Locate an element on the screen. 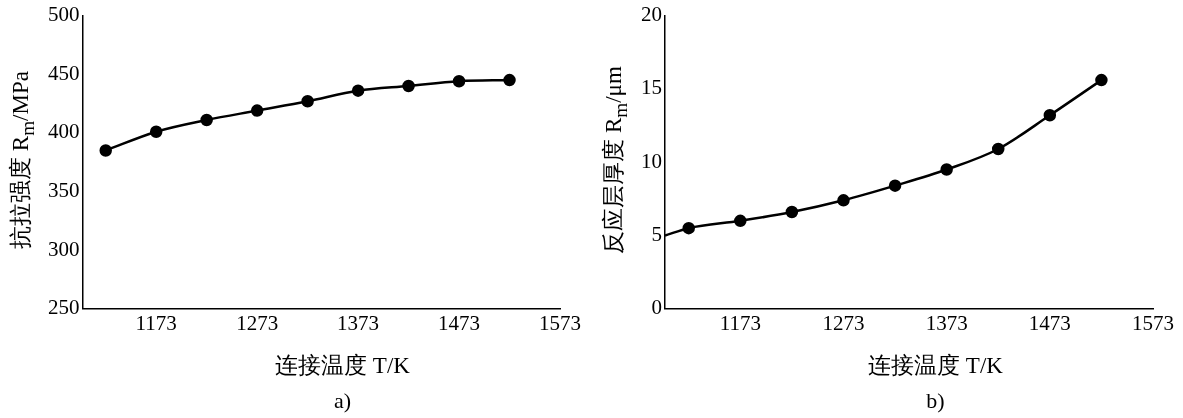 The height and width of the screenshot is (418, 1183). y-tick-label: 5 is located at coordinates (656, 234).